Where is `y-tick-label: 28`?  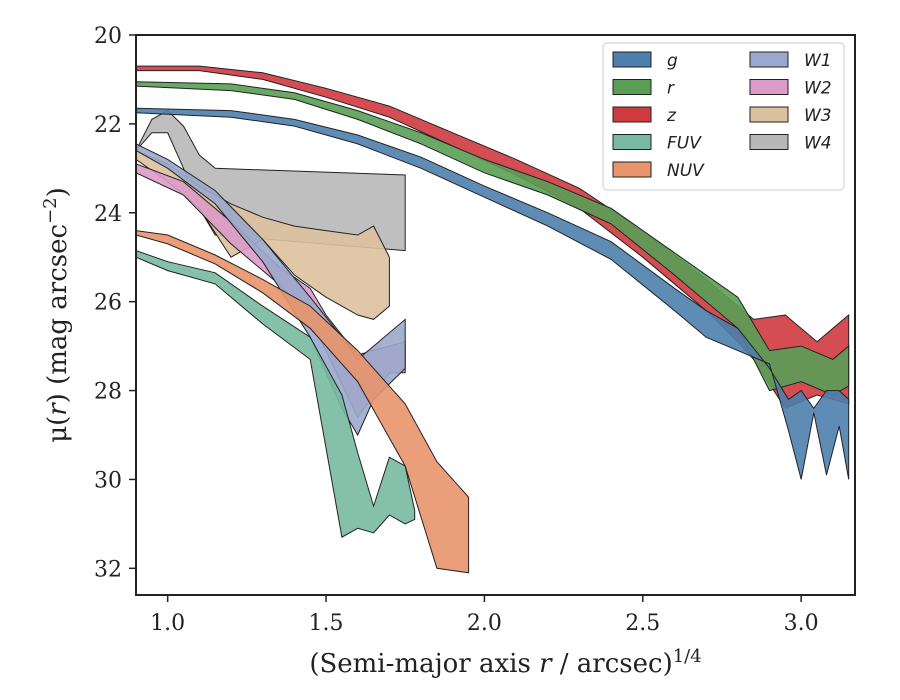
y-tick-label: 28 is located at coordinates (108, 392).